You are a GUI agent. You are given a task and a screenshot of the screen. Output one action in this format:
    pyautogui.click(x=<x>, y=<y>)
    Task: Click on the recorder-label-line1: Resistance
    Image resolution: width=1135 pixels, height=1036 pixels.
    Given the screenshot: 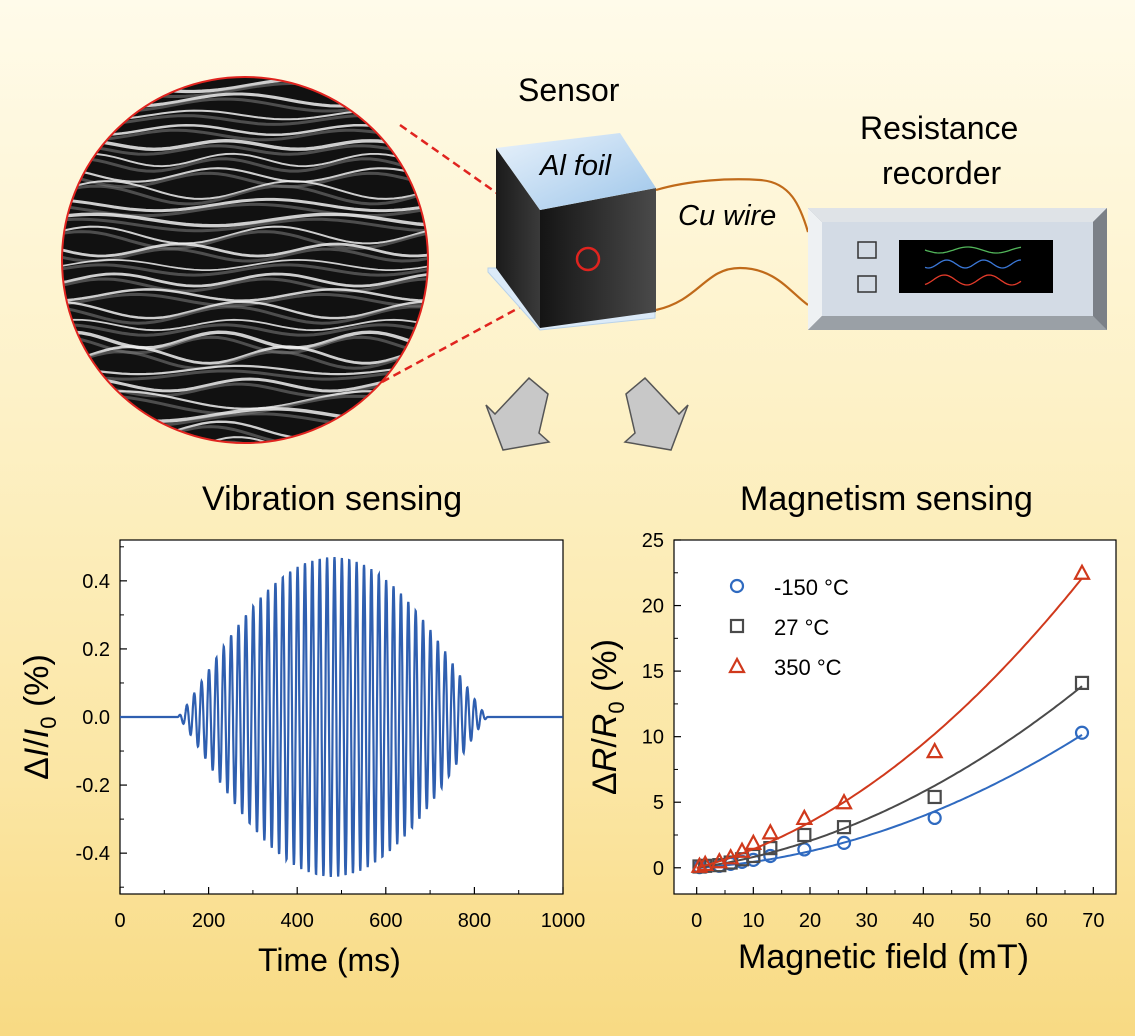 What is the action you would take?
    pyautogui.click(x=939, y=128)
    